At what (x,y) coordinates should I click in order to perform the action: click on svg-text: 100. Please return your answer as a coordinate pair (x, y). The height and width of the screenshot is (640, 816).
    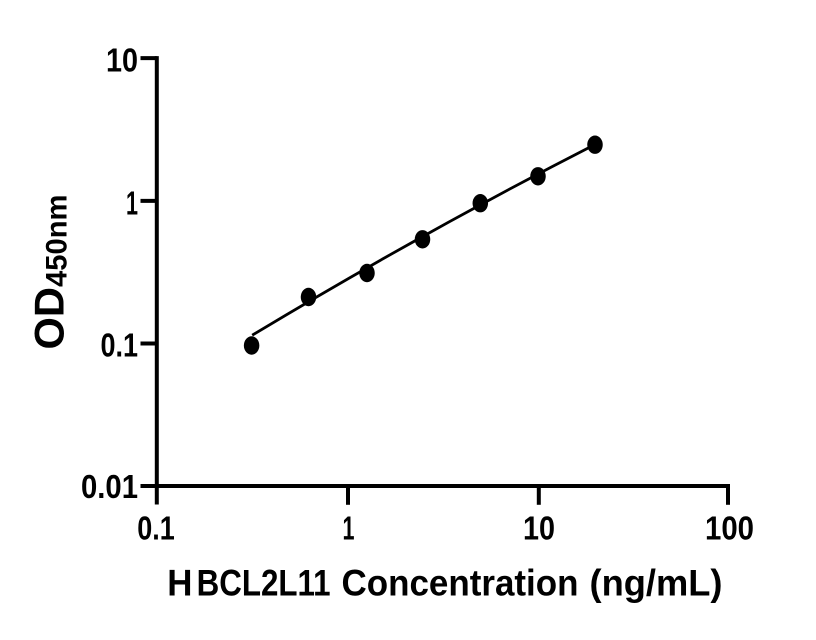
    Looking at the image, I should click on (729, 528).